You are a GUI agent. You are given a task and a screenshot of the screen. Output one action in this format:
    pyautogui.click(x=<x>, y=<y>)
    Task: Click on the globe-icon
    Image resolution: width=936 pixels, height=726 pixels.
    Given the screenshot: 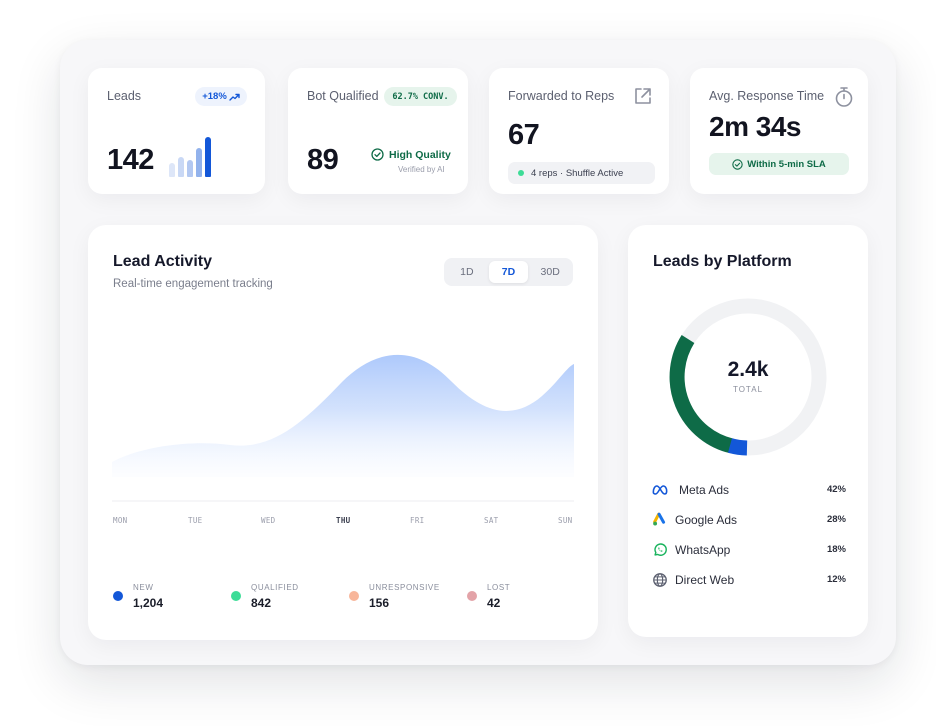 What is the action you would take?
    pyautogui.click(x=660, y=580)
    